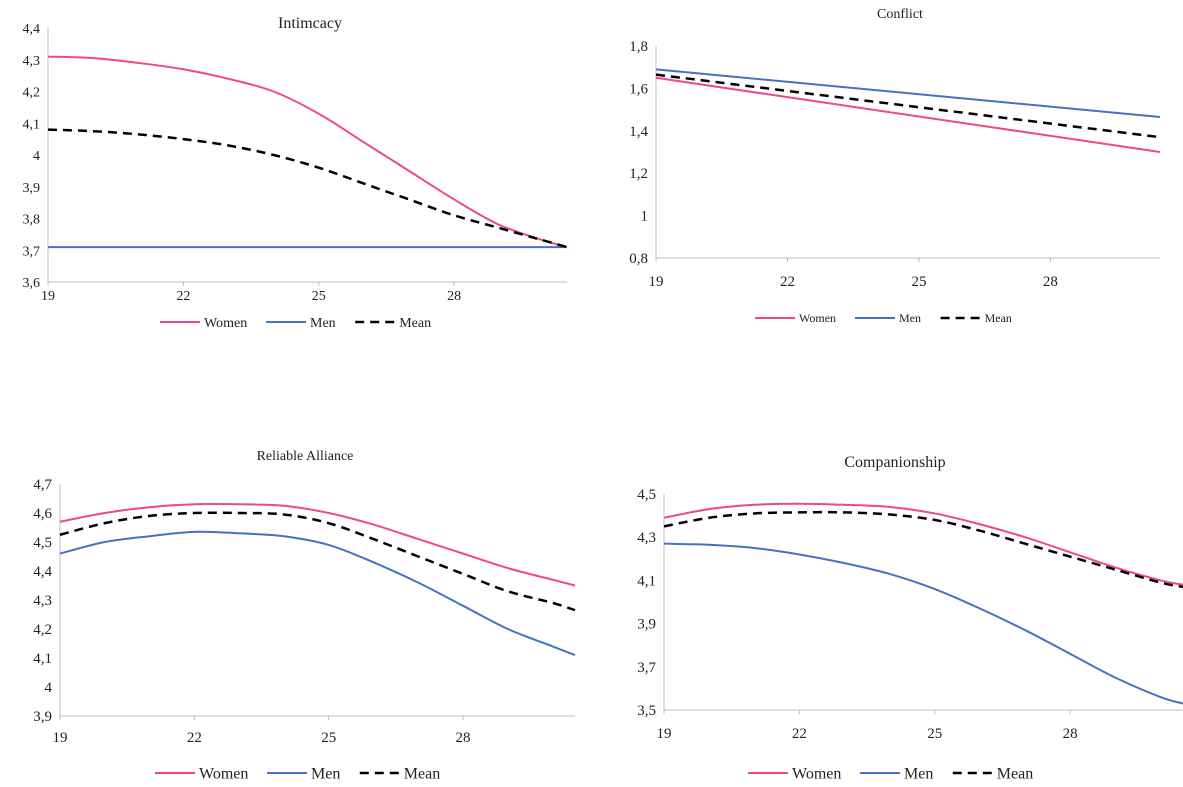 This screenshot has height=787, width=1183. Describe the element at coordinates (638, 132) in the screenshot. I see `y-tick-label: 1,4` at that location.